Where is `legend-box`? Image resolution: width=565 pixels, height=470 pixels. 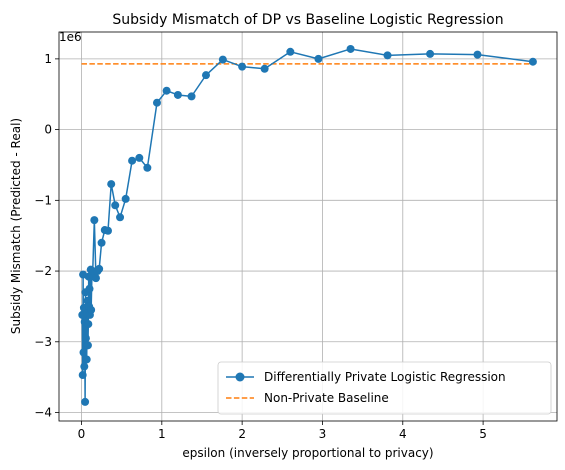 legend-box is located at coordinates (384, 388).